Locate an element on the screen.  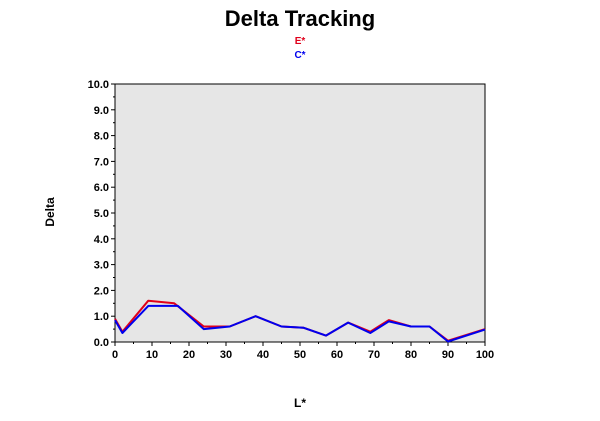
chart-title: Delta Tracking is located at coordinates (300, 18).